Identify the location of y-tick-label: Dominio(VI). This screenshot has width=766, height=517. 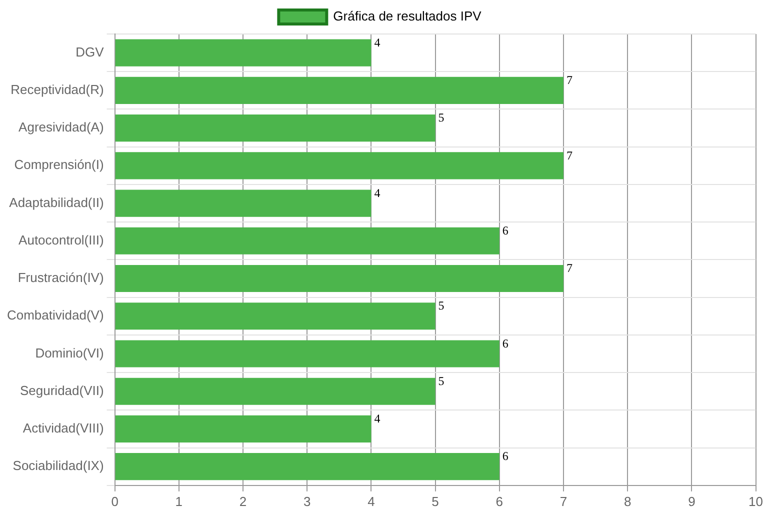
(69, 352).